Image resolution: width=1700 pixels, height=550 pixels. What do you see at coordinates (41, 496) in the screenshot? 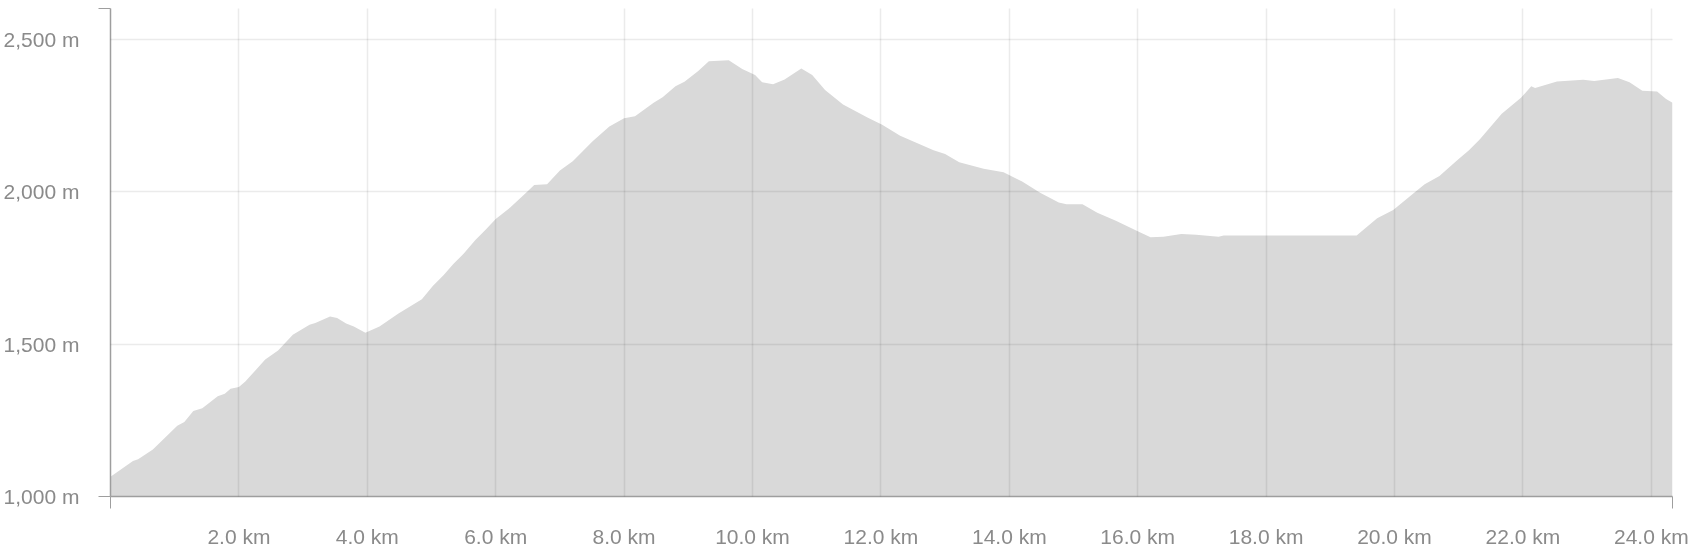
I see `y-tick-label: 1,000 m` at bounding box center [41, 496].